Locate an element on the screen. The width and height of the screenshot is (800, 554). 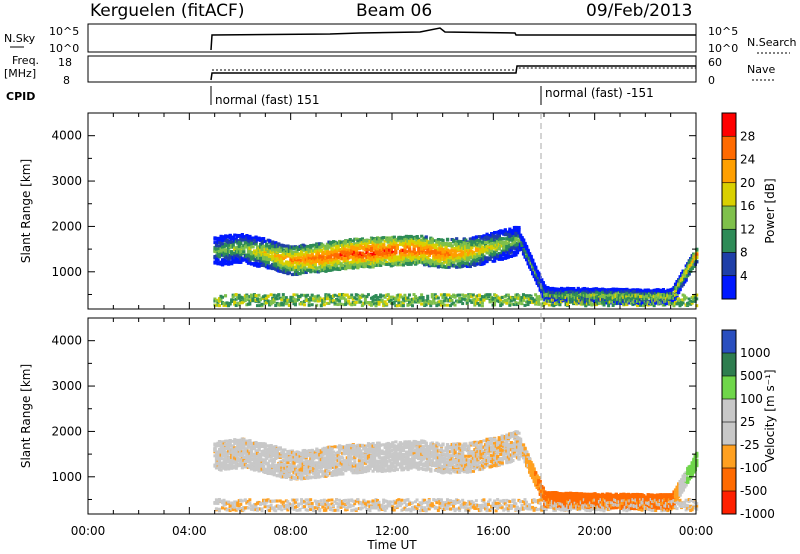
nave-tick-bottom: 0 is located at coordinates (711, 80).